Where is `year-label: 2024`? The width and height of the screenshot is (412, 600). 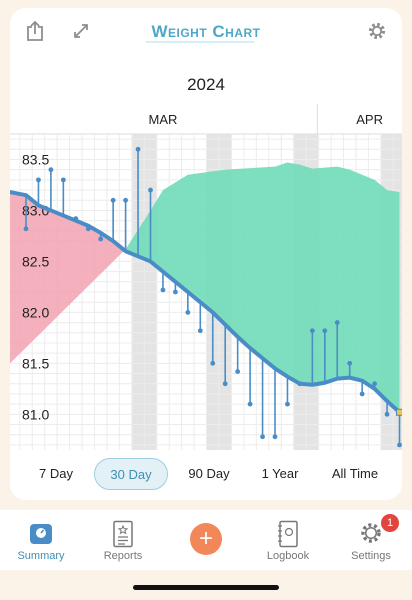 year-label: 2024 is located at coordinates (206, 84).